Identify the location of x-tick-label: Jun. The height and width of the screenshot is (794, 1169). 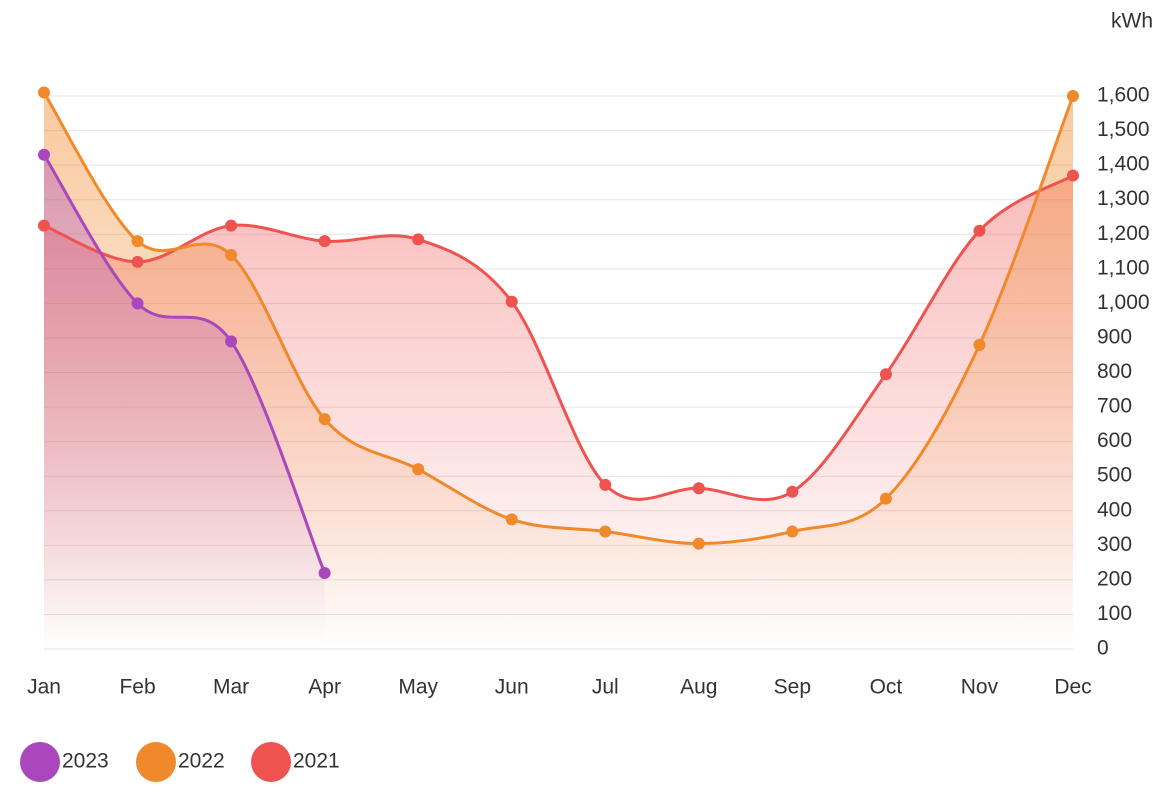
(512, 687).